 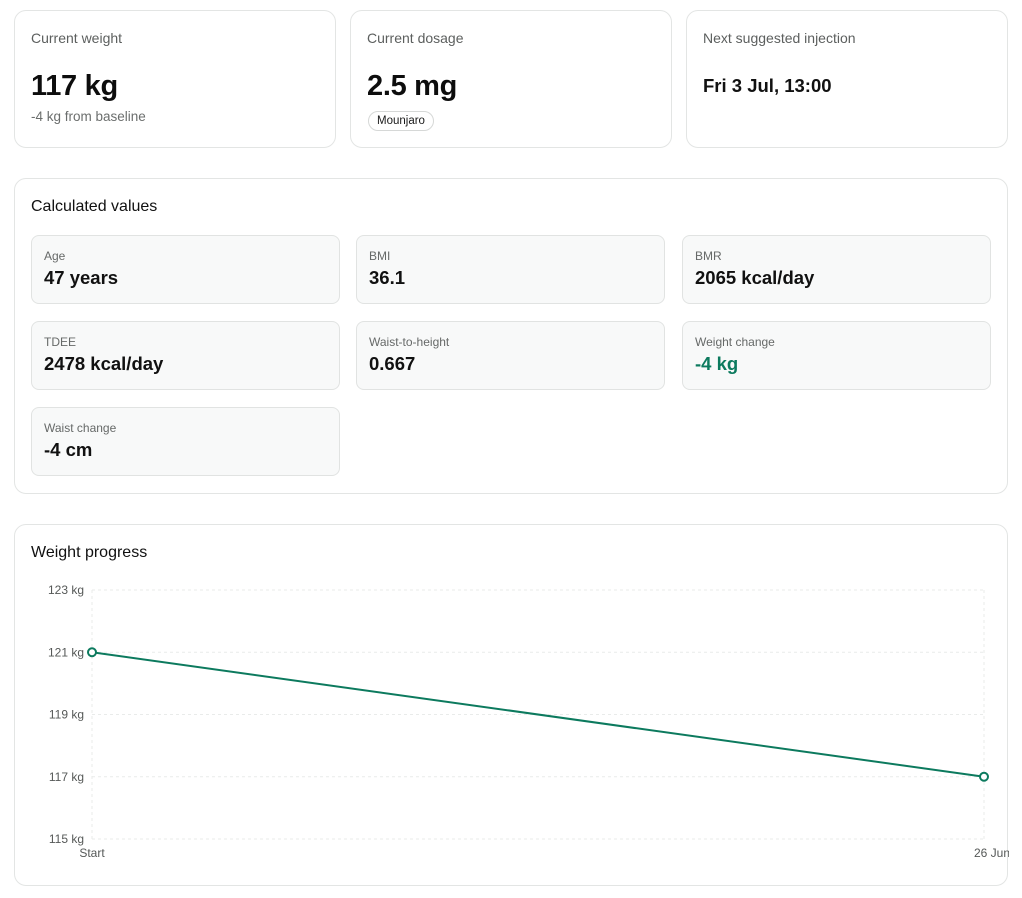 I want to click on metric-value: -4 kg, so click(x=717, y=363).